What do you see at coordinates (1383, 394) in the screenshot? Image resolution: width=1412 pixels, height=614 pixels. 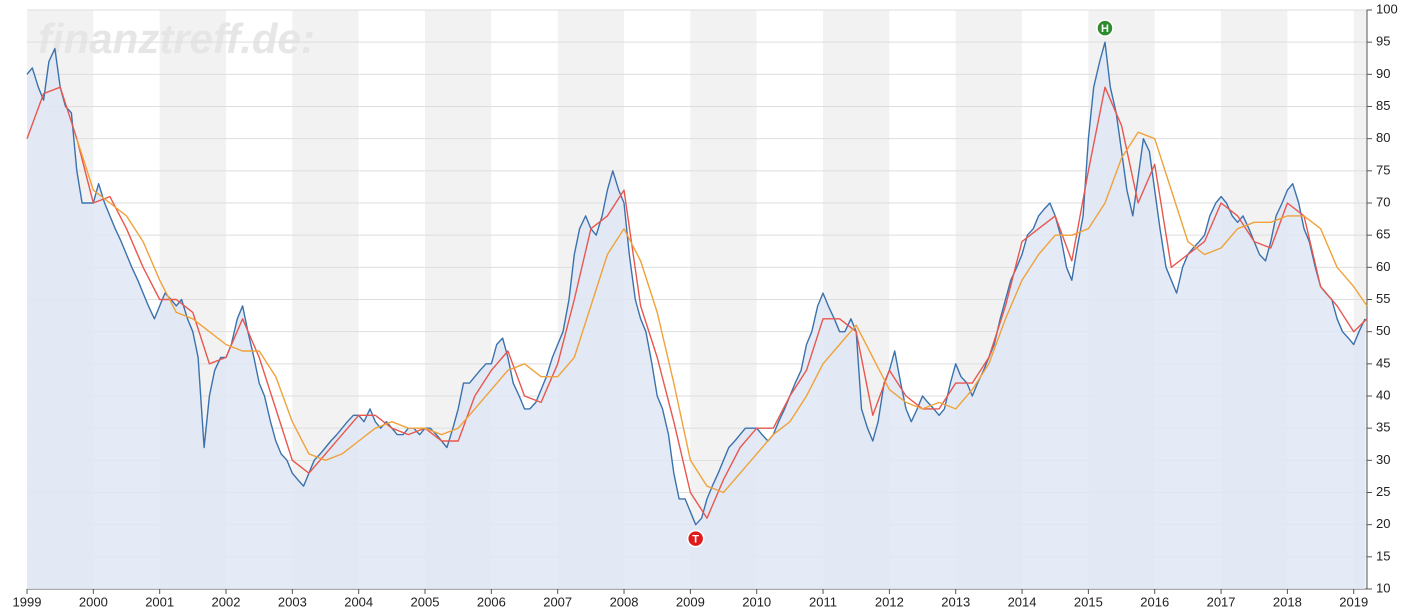 I see `y-tick-label: 40` at bounding box center [1383, 394].